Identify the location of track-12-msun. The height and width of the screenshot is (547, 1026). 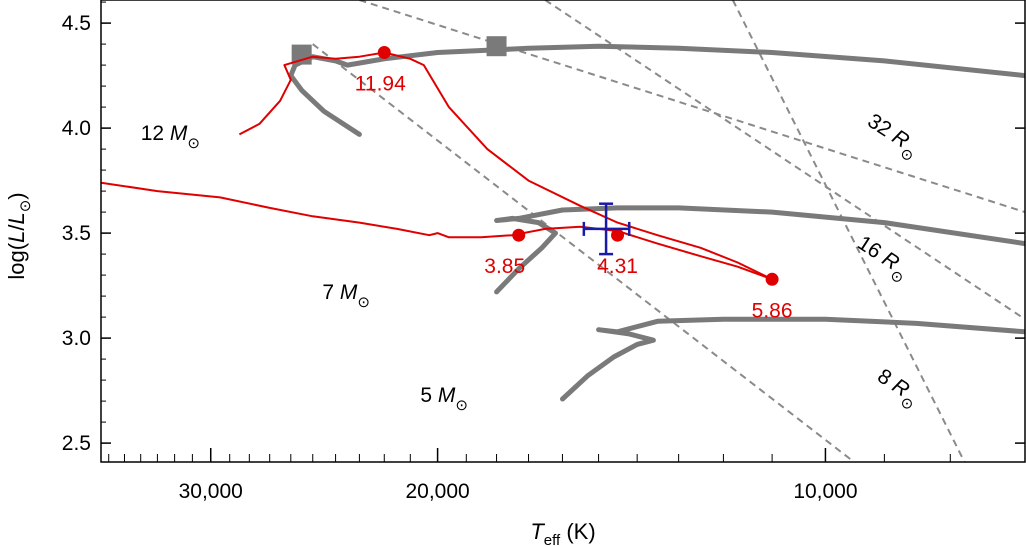
(656, 90).